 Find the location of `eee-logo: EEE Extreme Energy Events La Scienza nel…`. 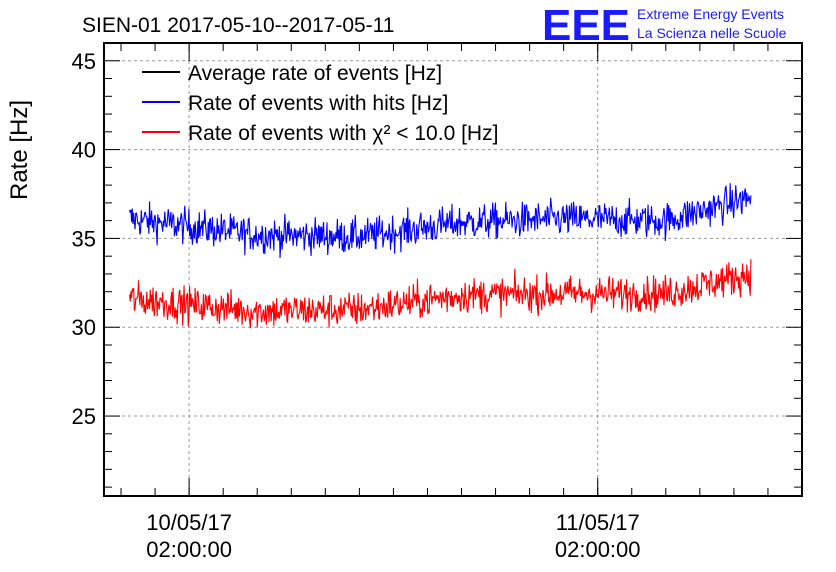

eee-logo: EEE Extreme Energy Events La Scienza nel… is located at coordinates (664, 25).